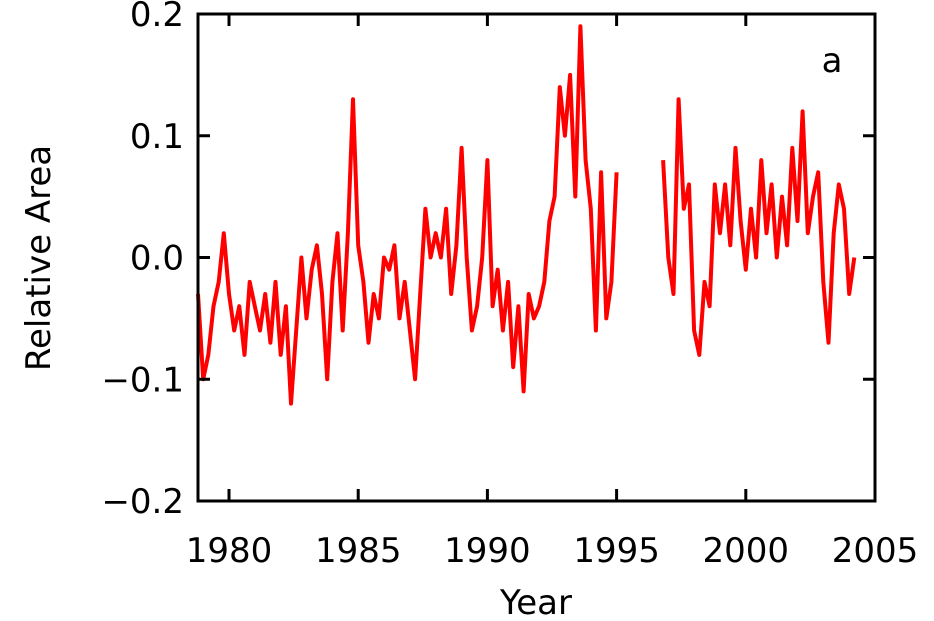 This screenshot has width=934, height=621. I want to click on x-axis-title: Year, so click(535, 602).